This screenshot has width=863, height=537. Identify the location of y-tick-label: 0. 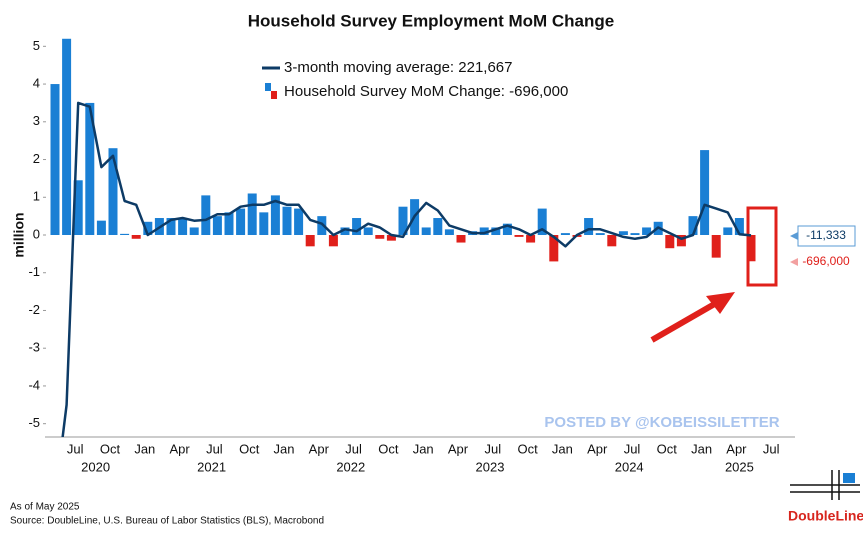
(36, 233).